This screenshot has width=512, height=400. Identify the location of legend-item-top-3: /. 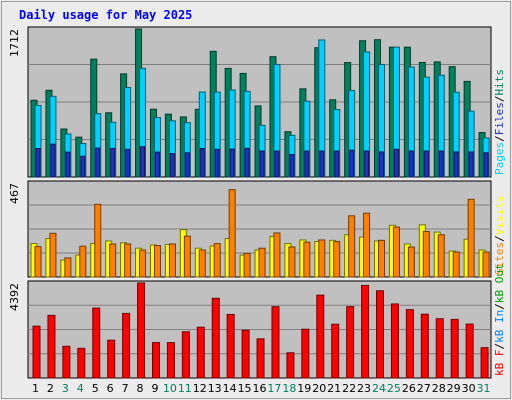
(499, 99).